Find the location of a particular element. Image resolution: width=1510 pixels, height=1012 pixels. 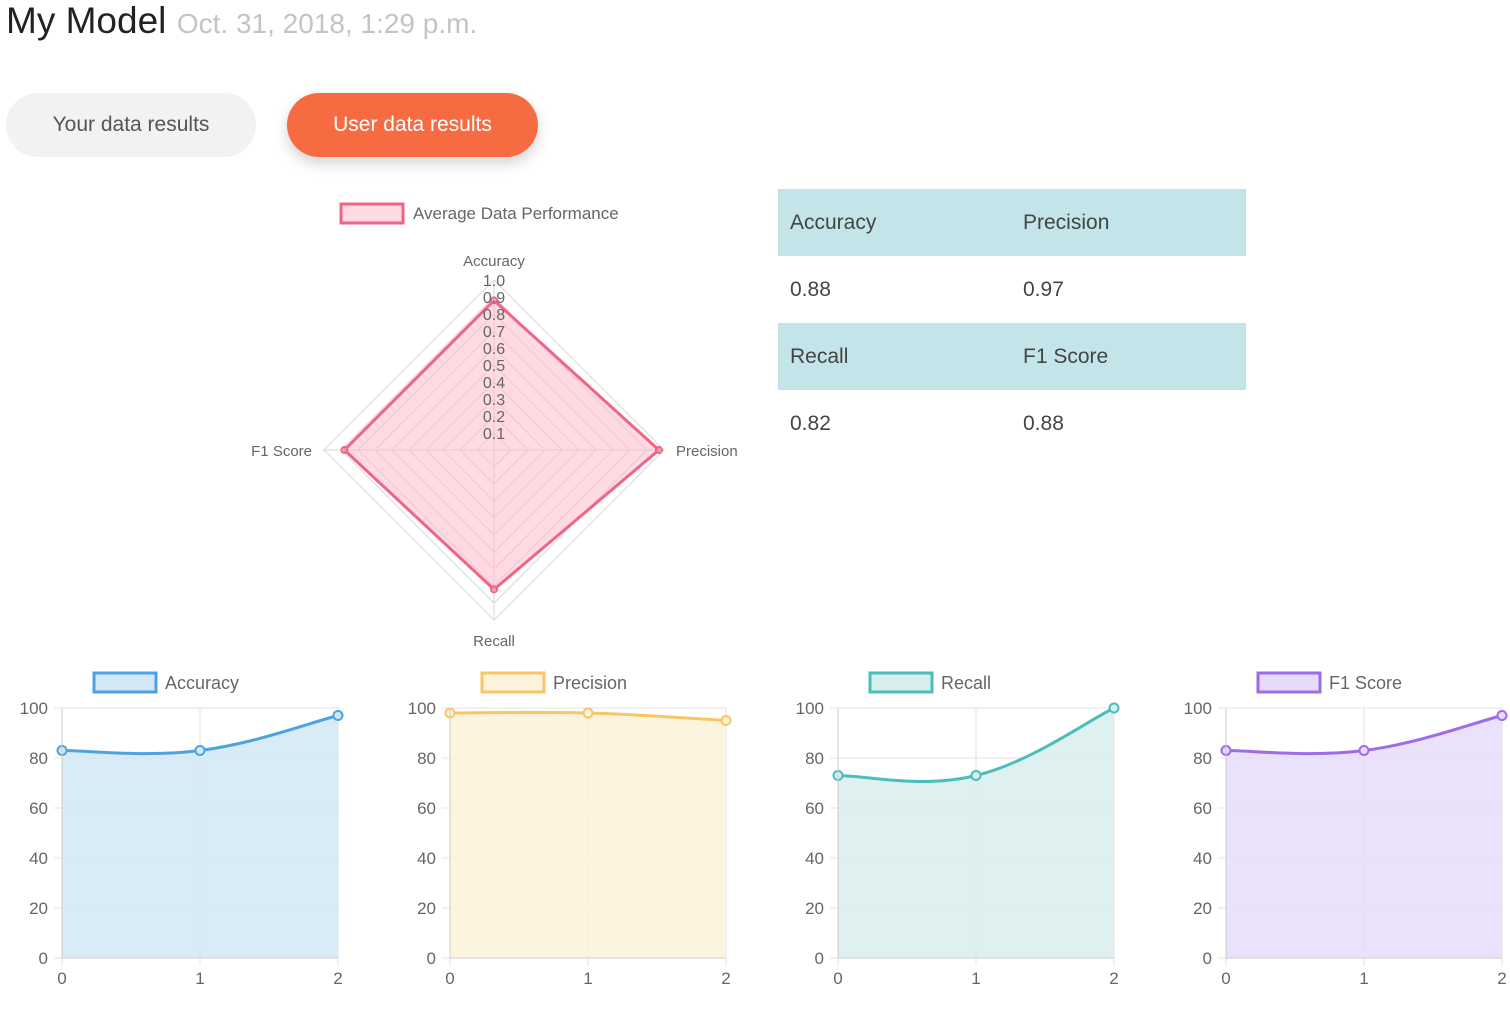

radar-tick-label: 0.9 is located at coordinates (494, 298).